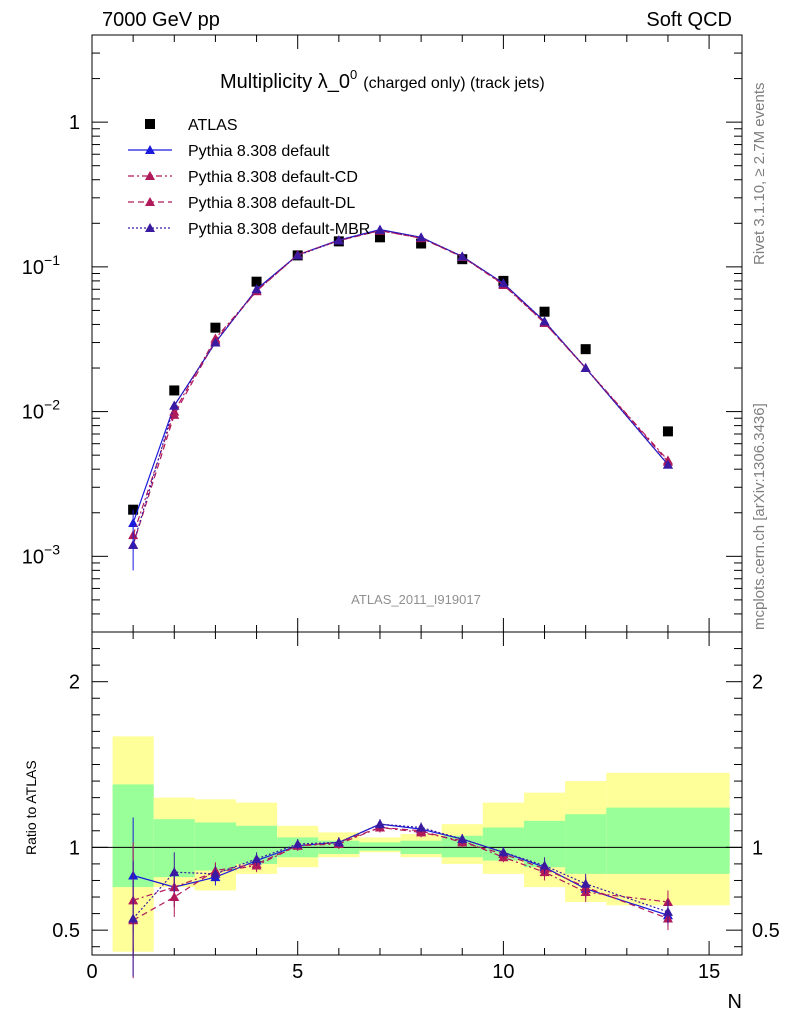  Describe the element at coordinates (74, 123) in the screenshot. I see `y-tick-label: 1` at that location.